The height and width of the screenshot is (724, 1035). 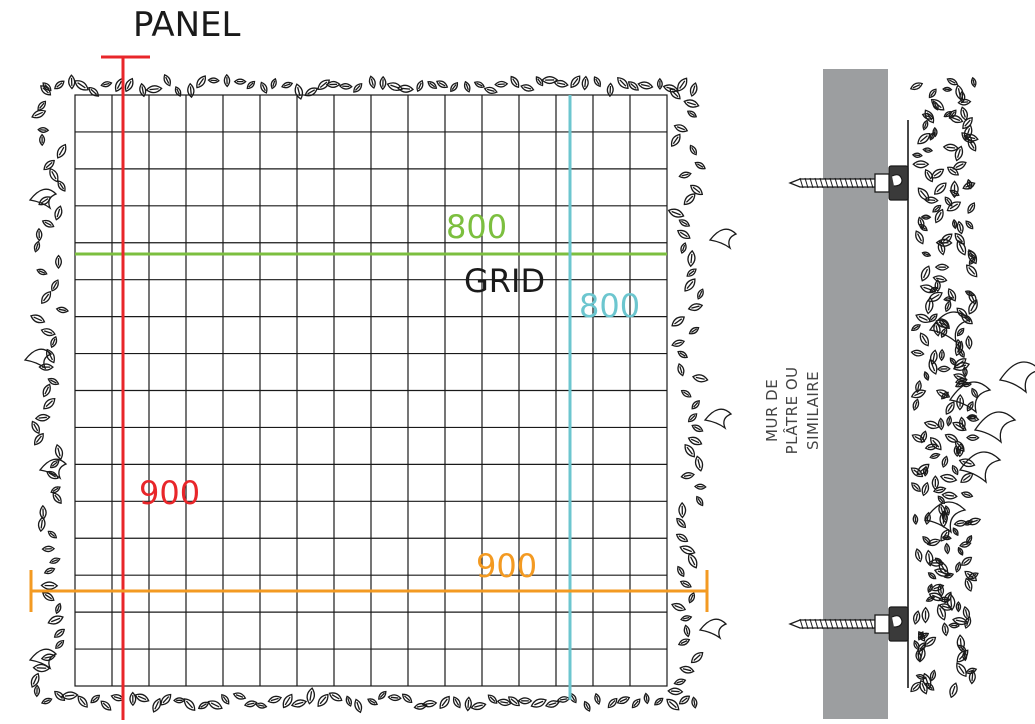 I want to click on grid-width-label: 800, so click(x=477, y=227).